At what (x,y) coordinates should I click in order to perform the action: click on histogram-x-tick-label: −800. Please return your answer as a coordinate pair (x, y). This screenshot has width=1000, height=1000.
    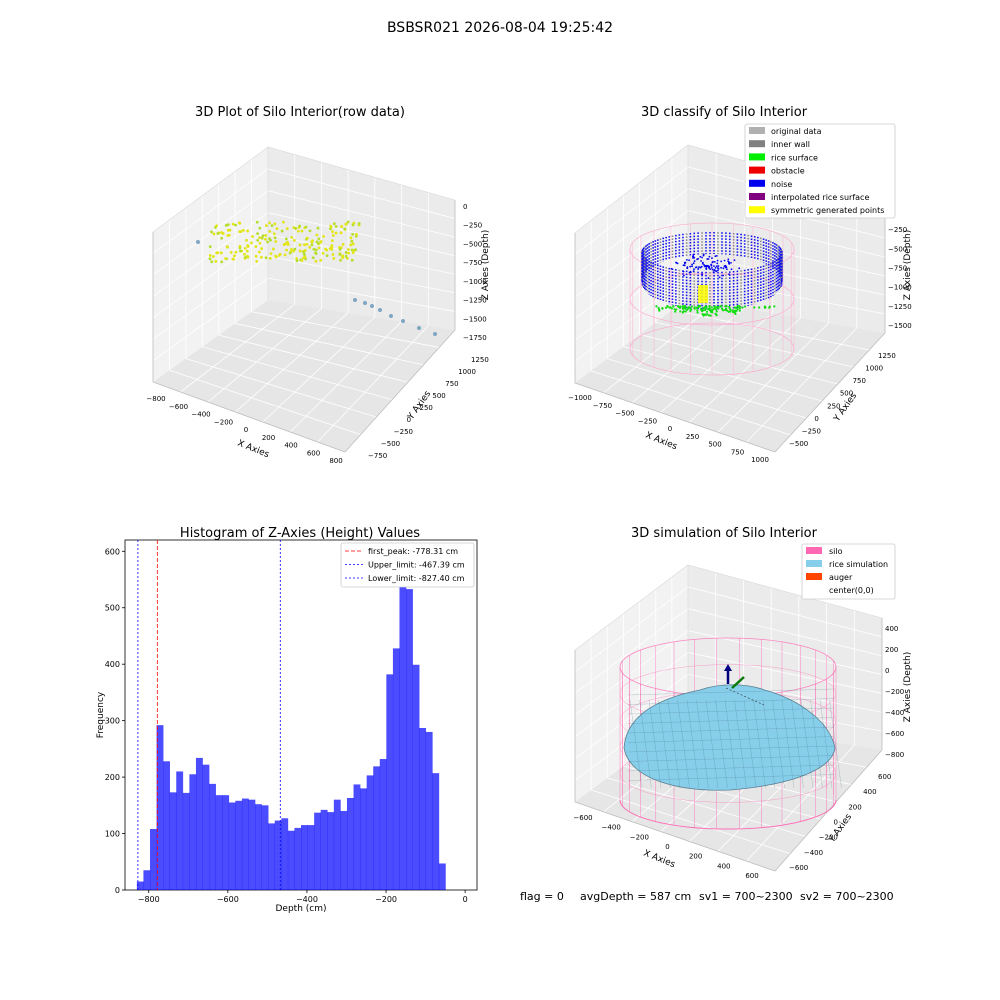
    Looking at the image, I should click on (149, 899).